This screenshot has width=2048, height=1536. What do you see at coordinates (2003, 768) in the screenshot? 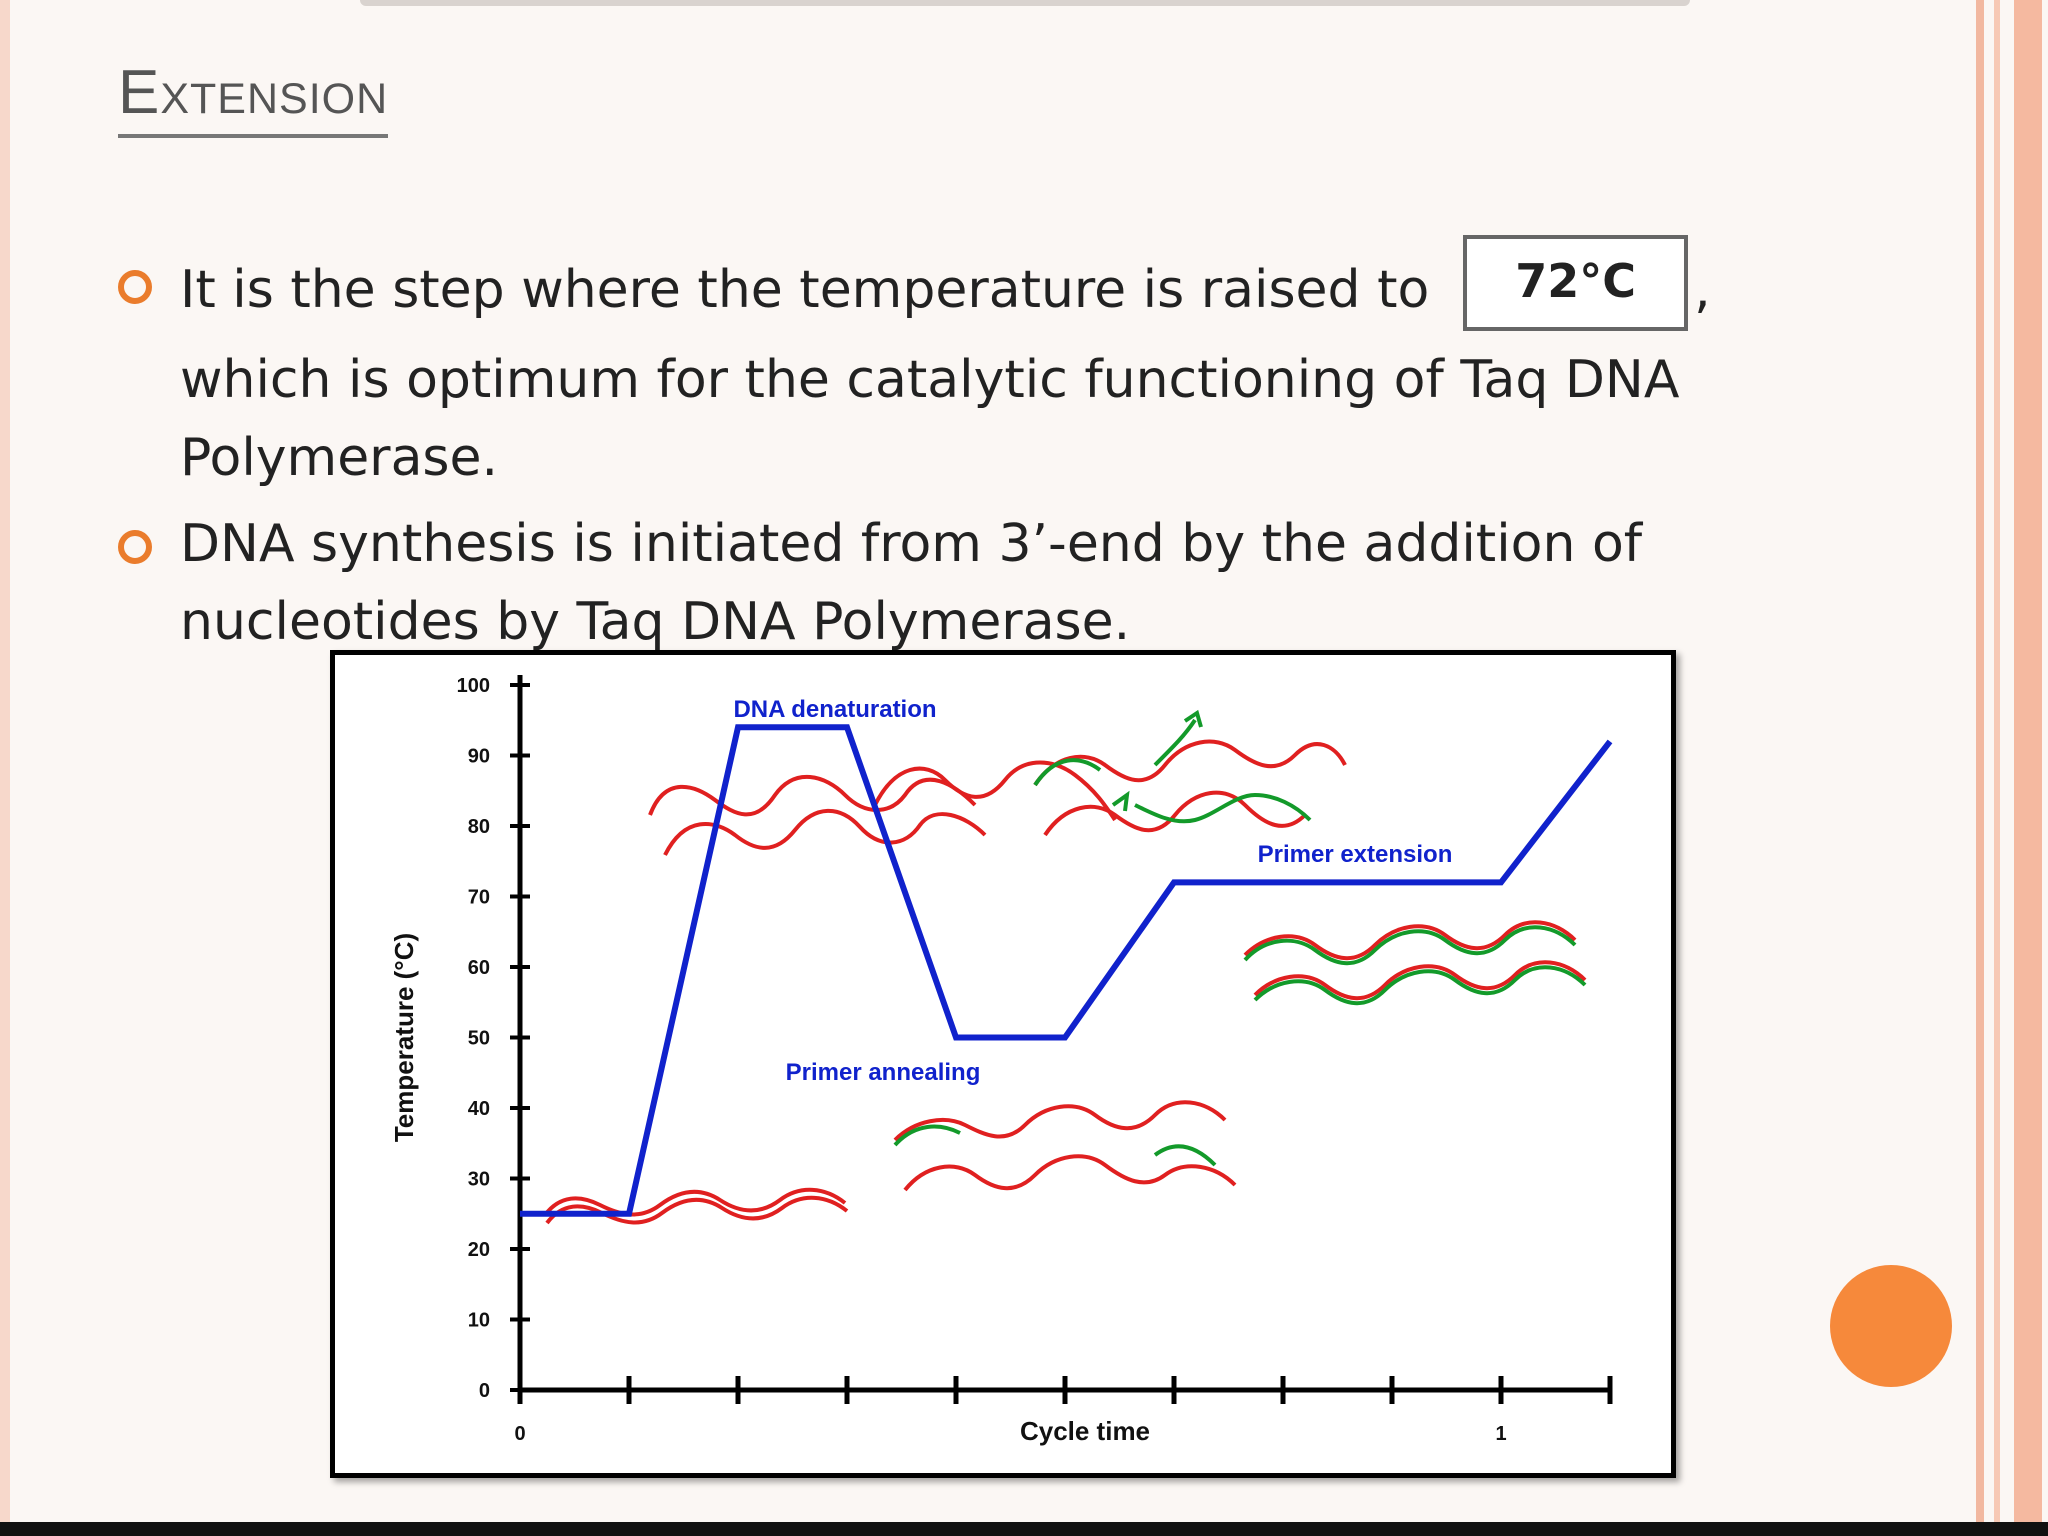
I see `right-border-decoration` at bounding box center [2003, 768].